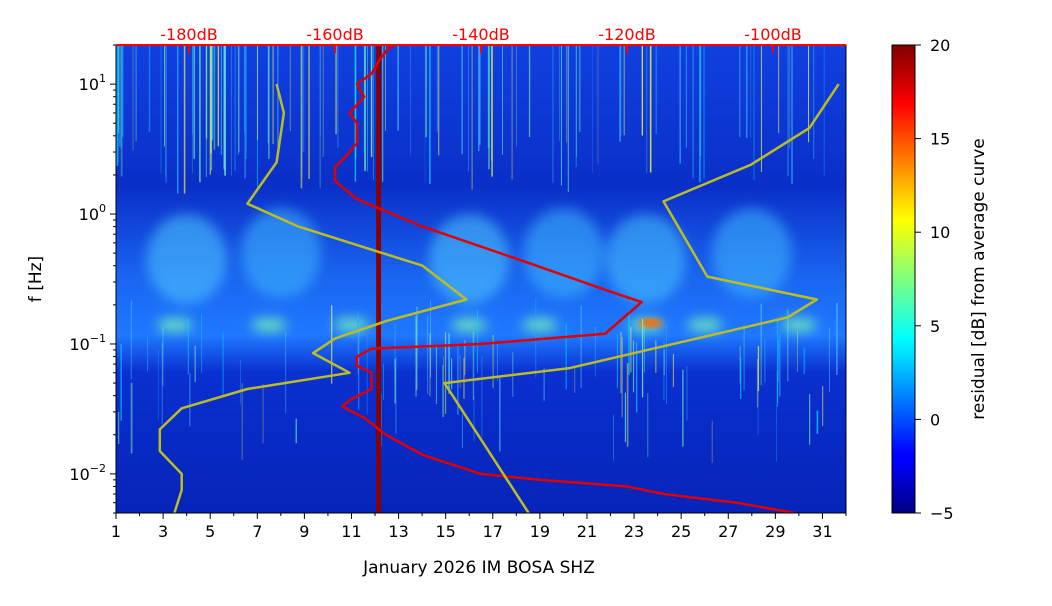 Image resolution: width=1052 pixels, height=606 pixels. What do you see at coordinates (87, 473) in the screenshot?
I see `y-tick-label: 10⁻²` at bounding box center [87, 473].